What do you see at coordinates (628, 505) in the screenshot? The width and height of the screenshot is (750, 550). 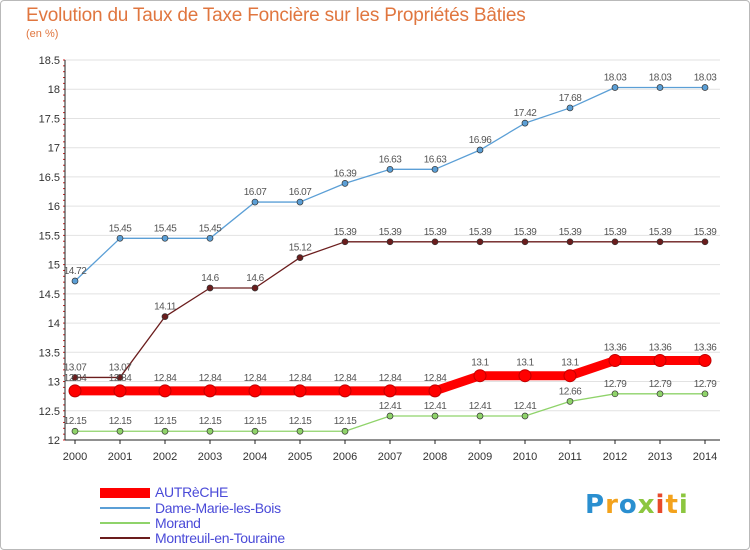 I see `logo-letter: o` at bounding box center [628, 505].